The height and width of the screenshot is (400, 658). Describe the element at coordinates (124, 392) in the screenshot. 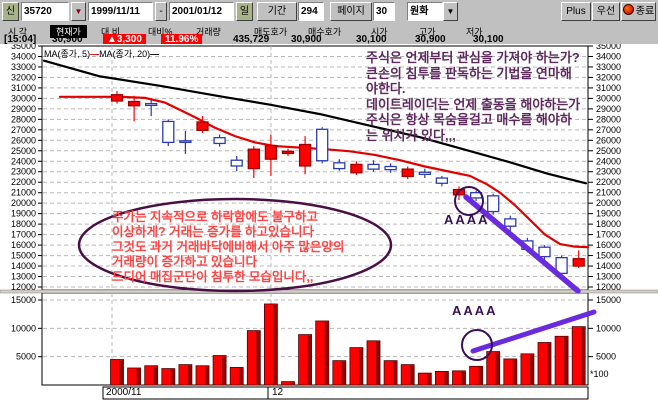

I see `x-axis-month-label-1: 2000/11` at that location.